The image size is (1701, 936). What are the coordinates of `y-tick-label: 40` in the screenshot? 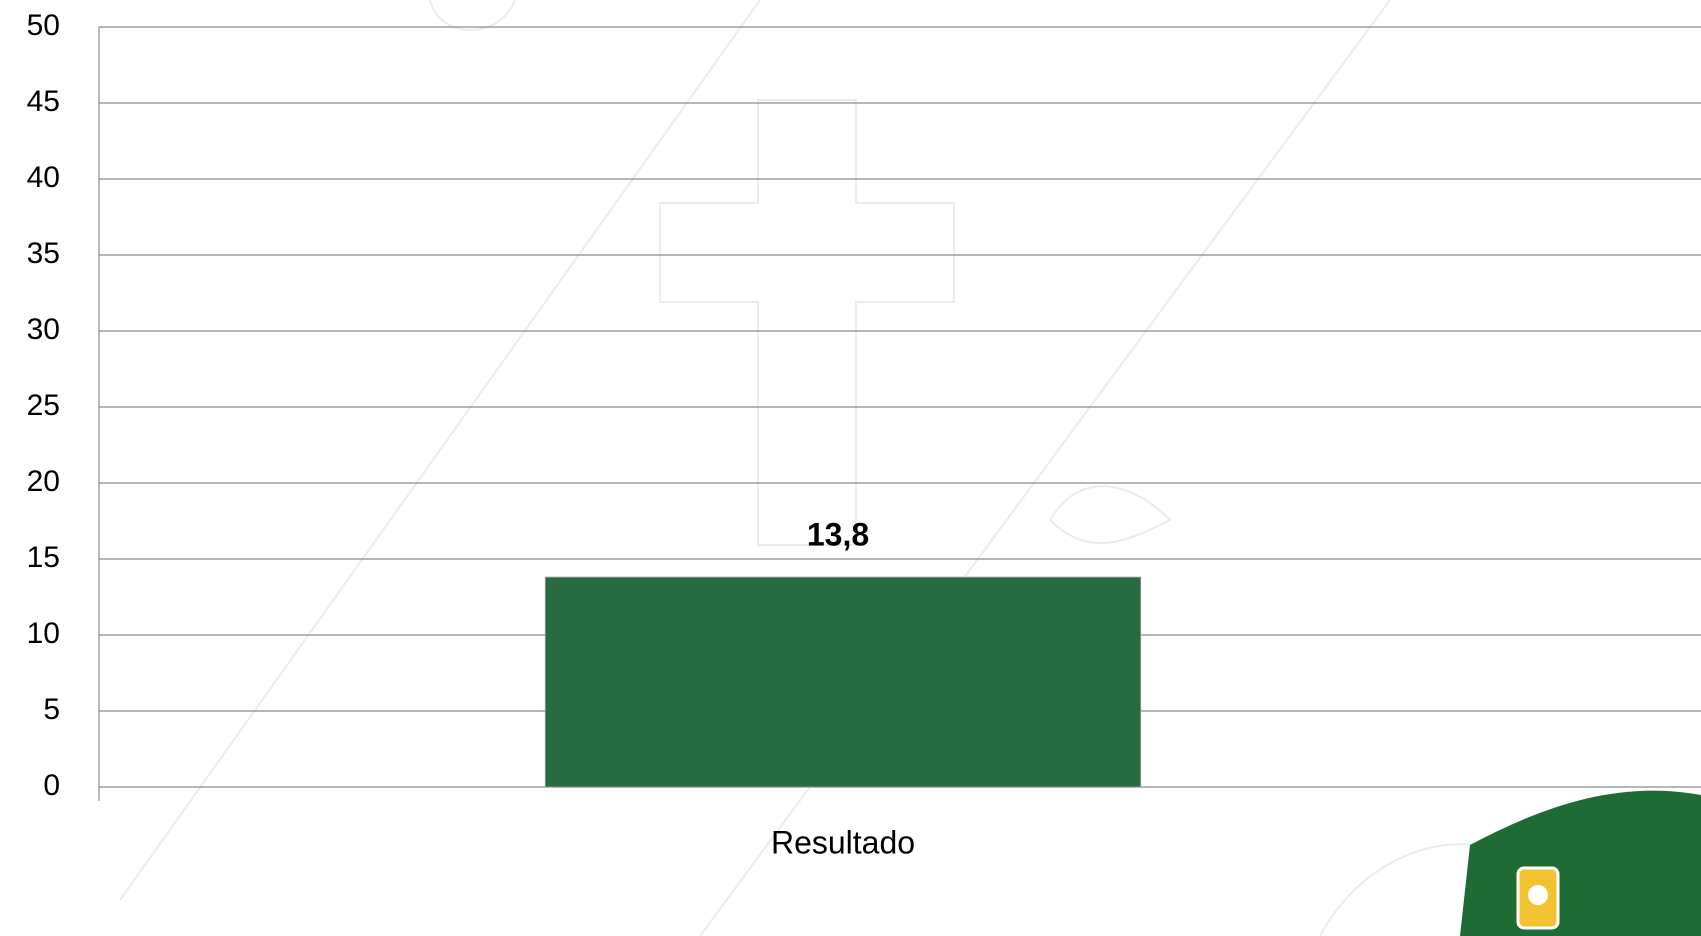 It's located at (43, 177).